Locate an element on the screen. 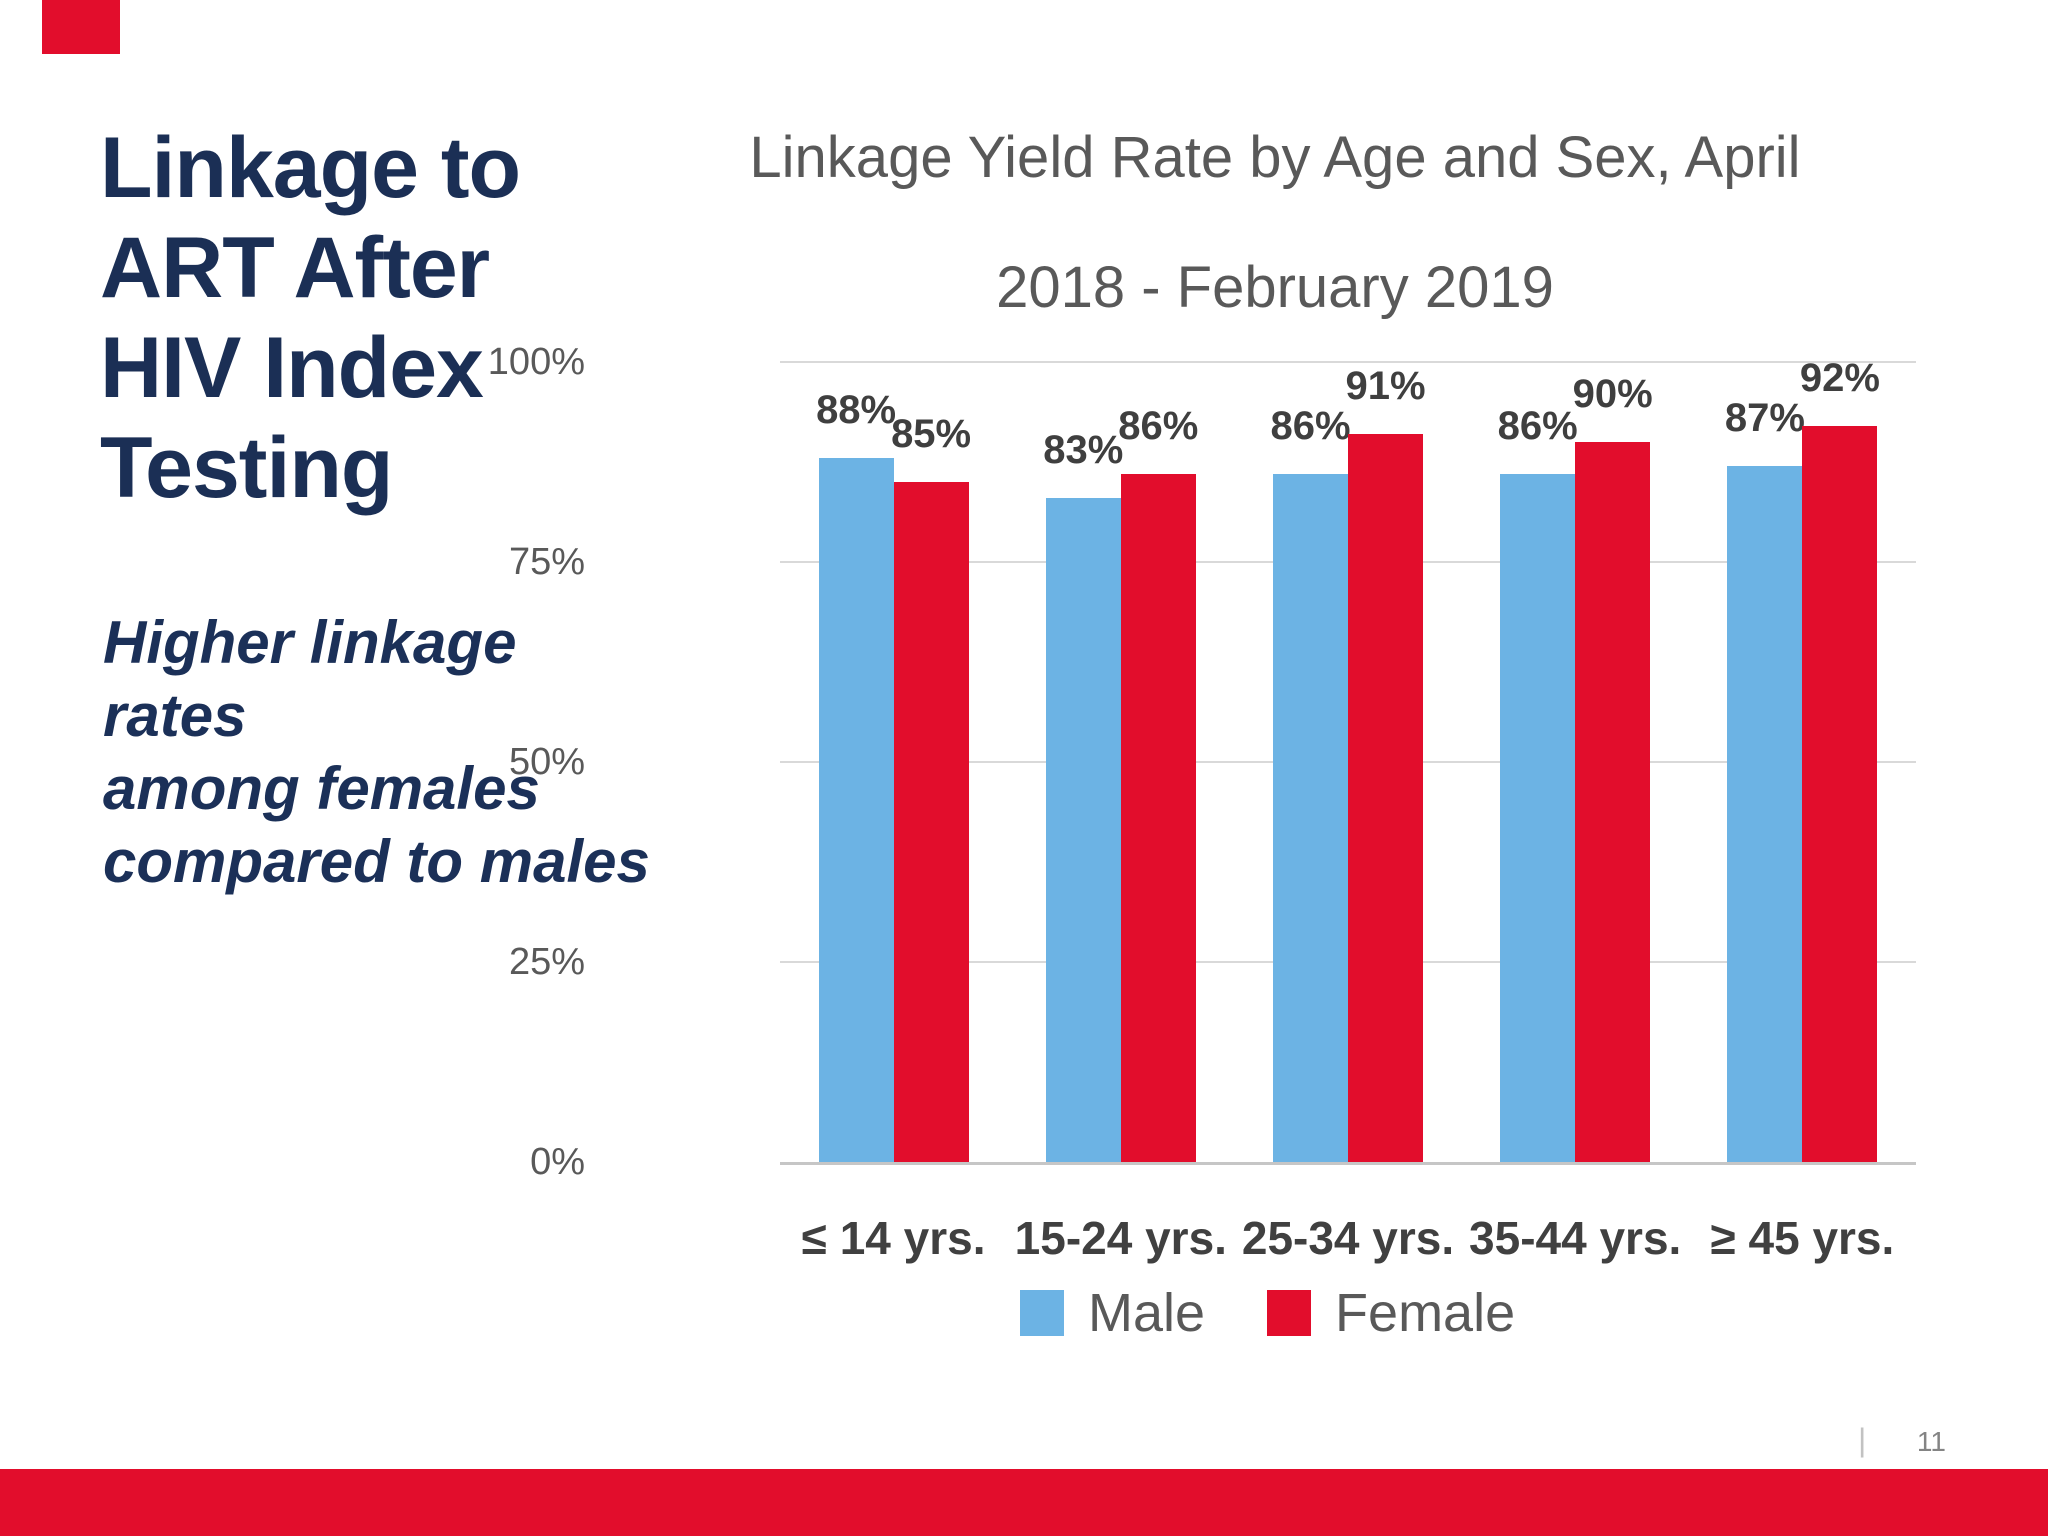  x-axis-label: 15-24 yrs. is located at coordinates (1120, 1238).